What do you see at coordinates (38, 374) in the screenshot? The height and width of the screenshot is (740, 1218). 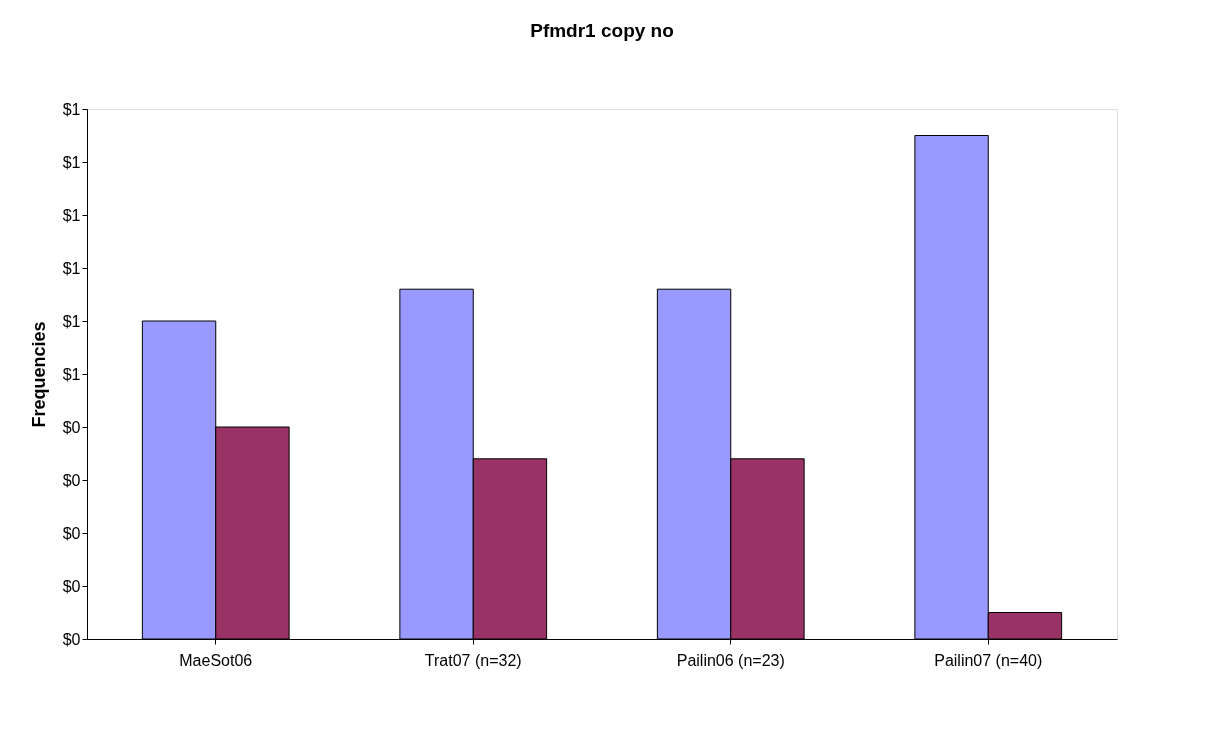 I see `y-axis-title: Frequencies` at bounding box center [38, 374].